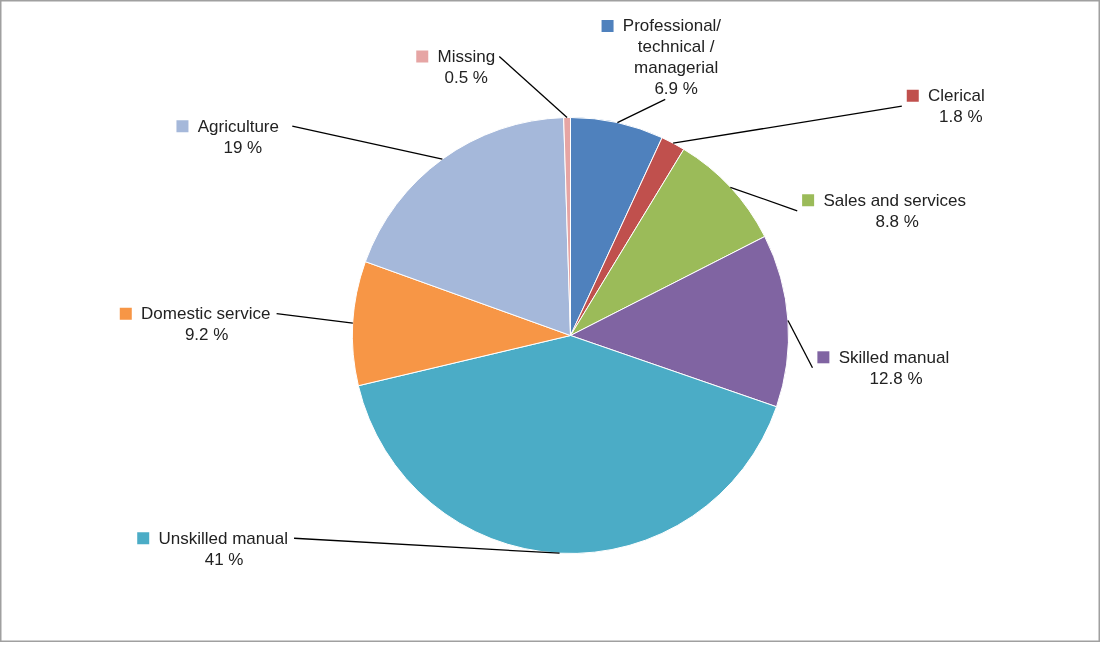 The image size is (1103, 646). What do you see at coordinates (896, 378) in the screenshot?
I see `data-label: 12.8 %` at bounding box center [896, 378].